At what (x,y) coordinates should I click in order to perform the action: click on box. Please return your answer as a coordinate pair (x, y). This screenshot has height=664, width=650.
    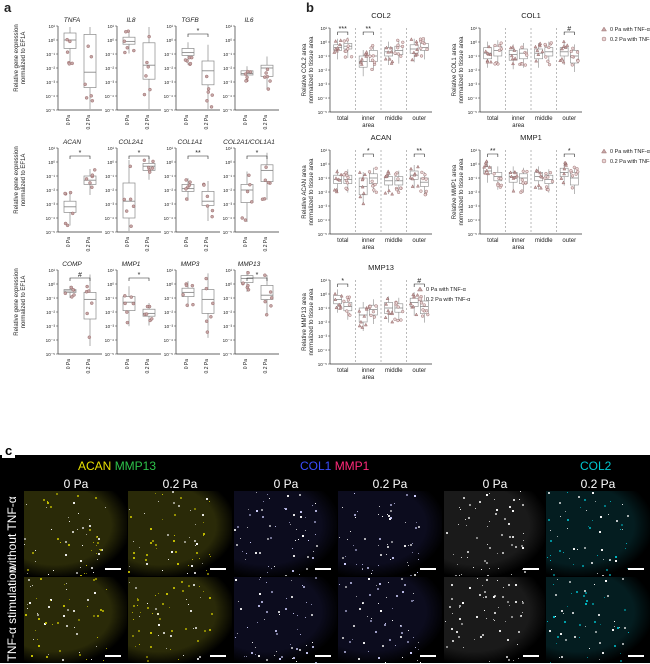
    Looking at the image, I should click on (208, 198).